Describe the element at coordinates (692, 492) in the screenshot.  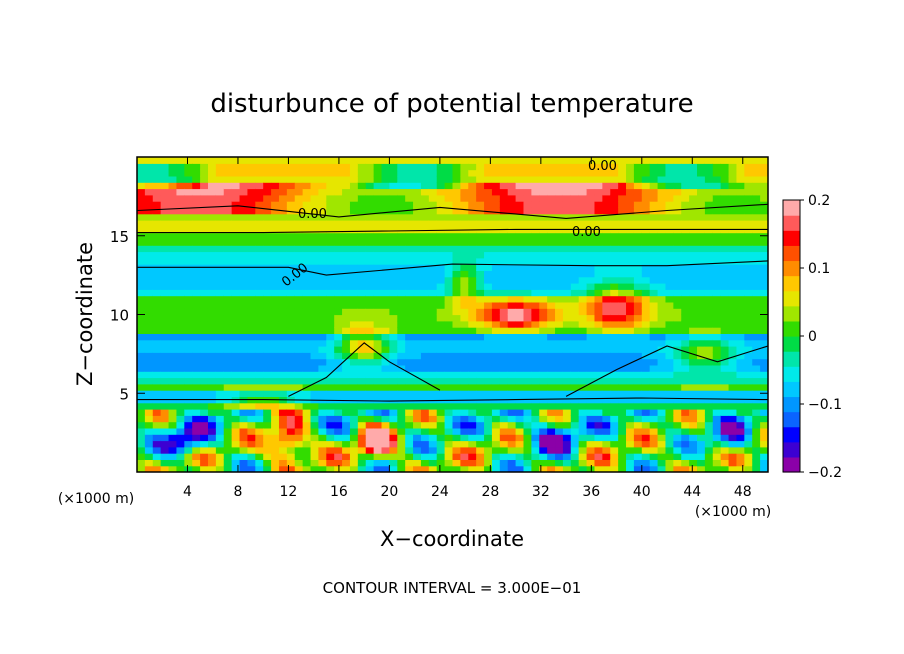
I see `x-tick-label-10: 44` at that location.